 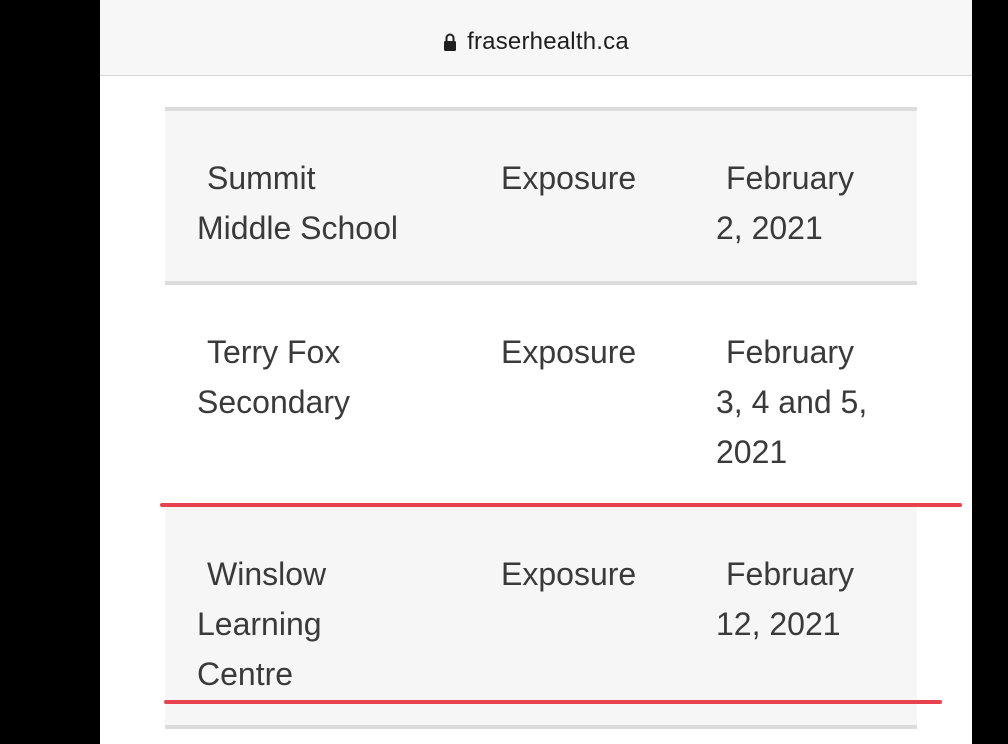 What do you see at coordinates (816, 599) in the screenshot?
I see `exposure-date-cell: February 12, 2021` at bounding box center [816, 599].